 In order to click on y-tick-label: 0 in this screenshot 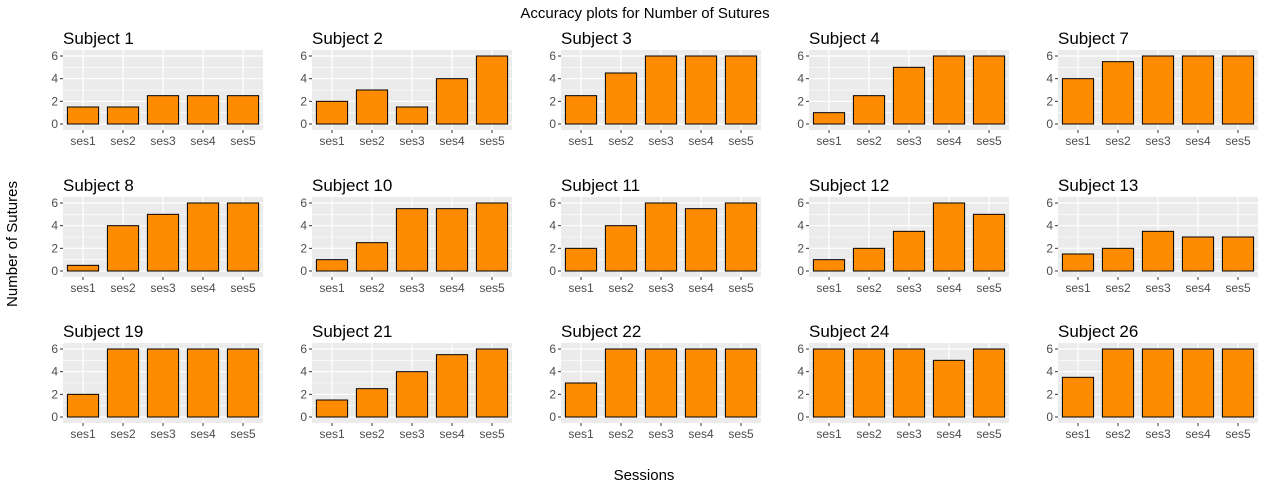, I will do `click(54, 417)`.